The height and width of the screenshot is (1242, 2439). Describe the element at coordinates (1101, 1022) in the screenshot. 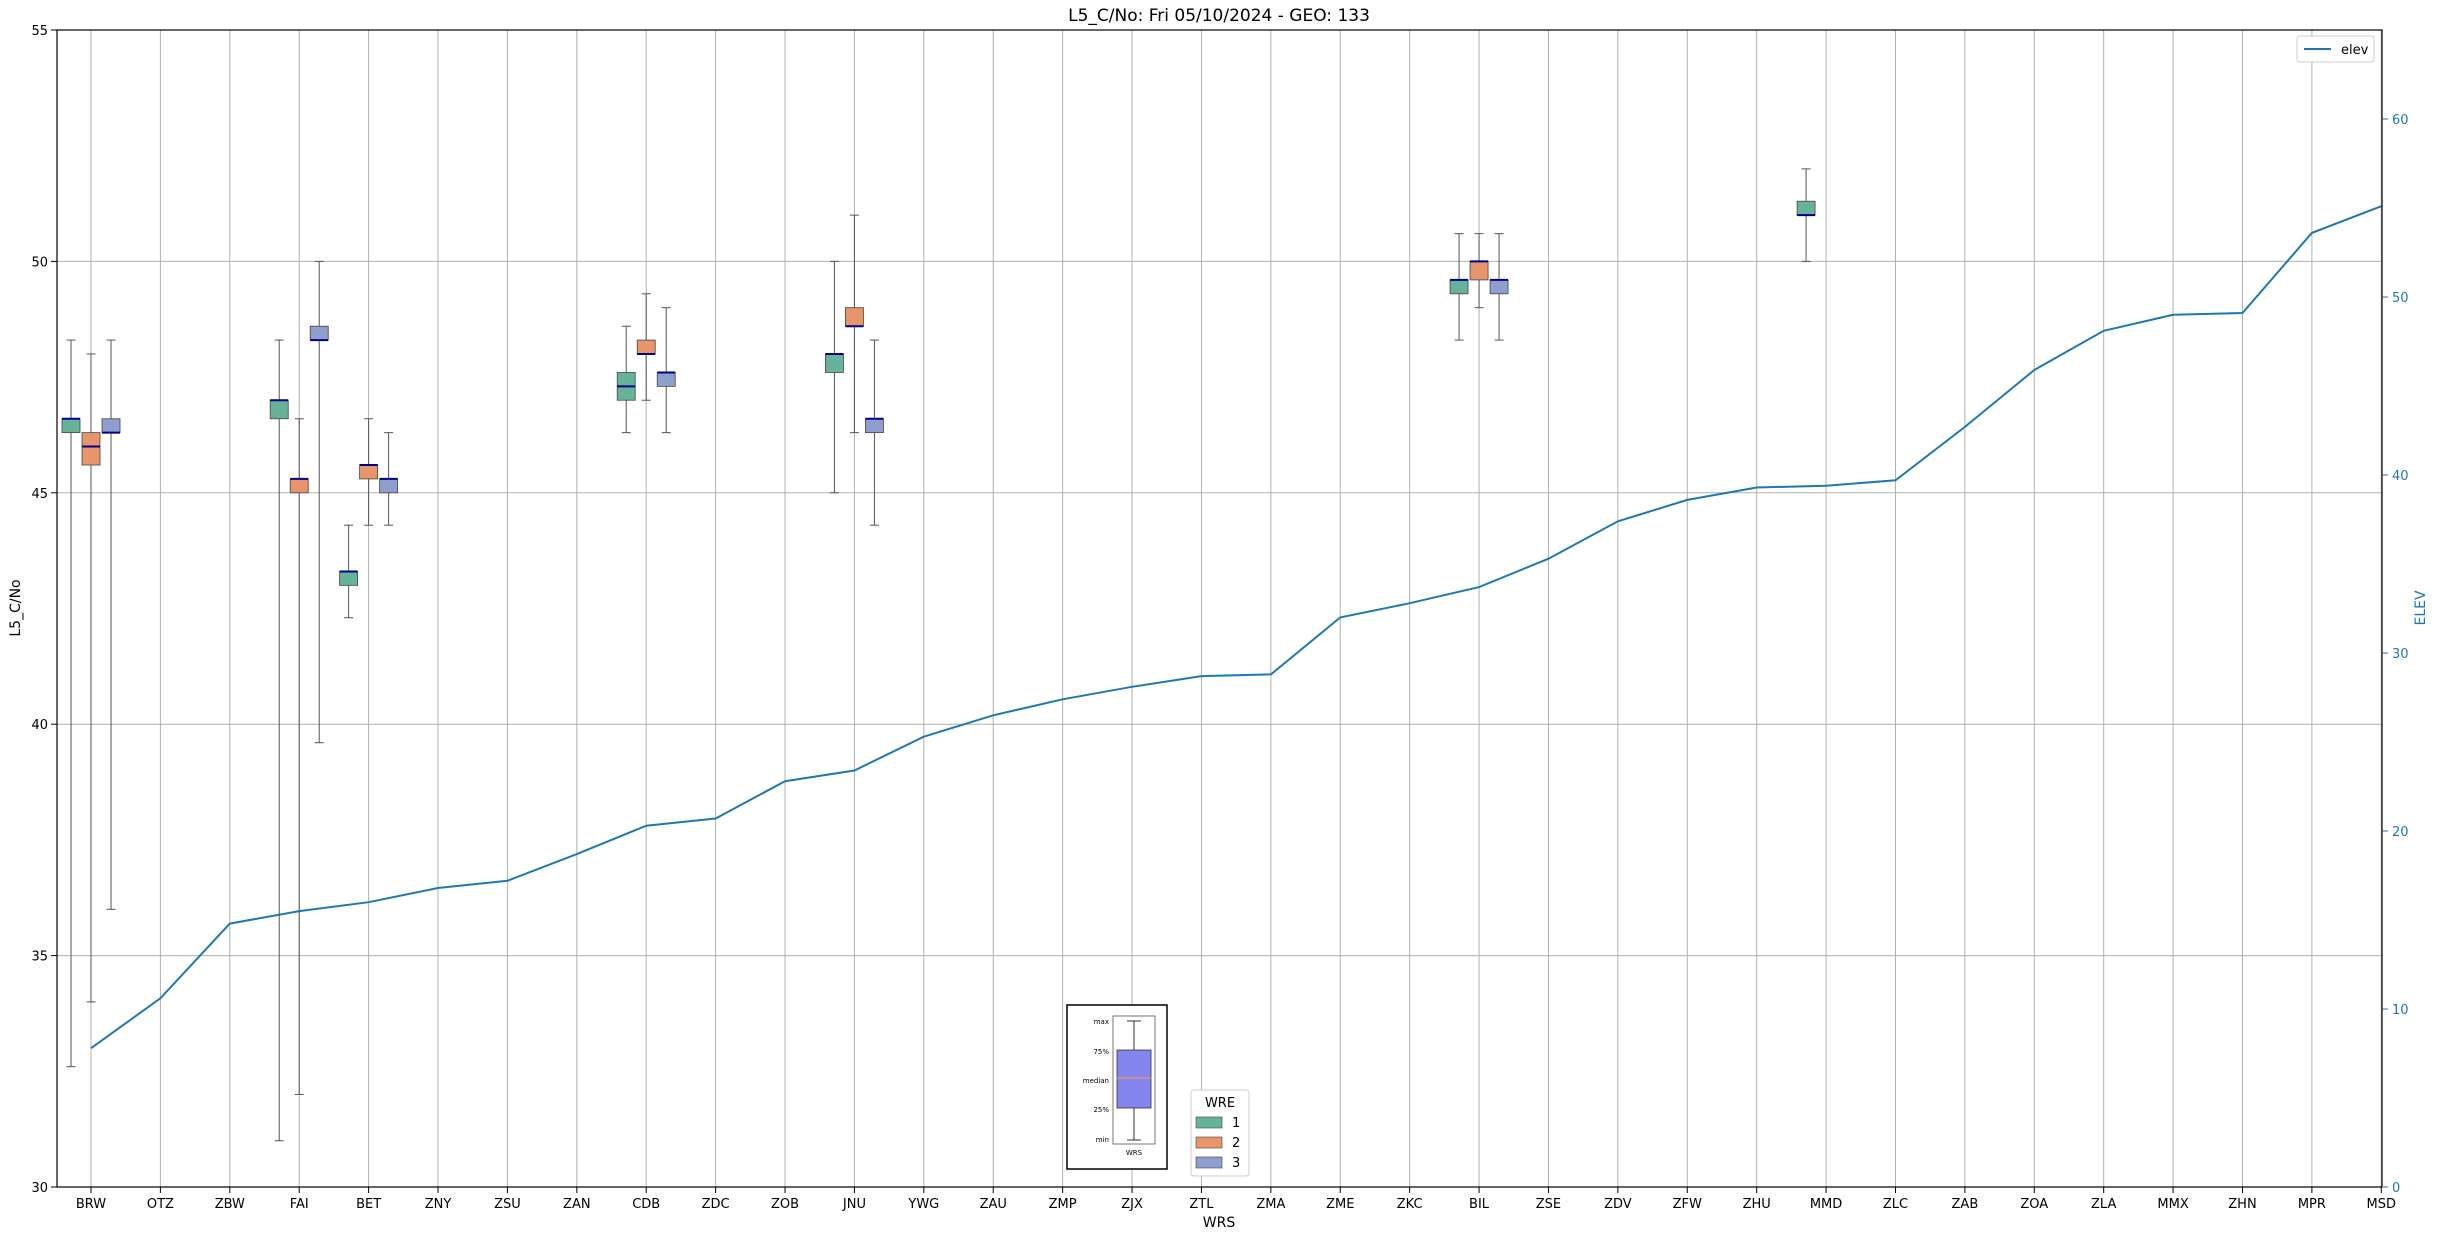

I see `key-label-max: max` at that location.